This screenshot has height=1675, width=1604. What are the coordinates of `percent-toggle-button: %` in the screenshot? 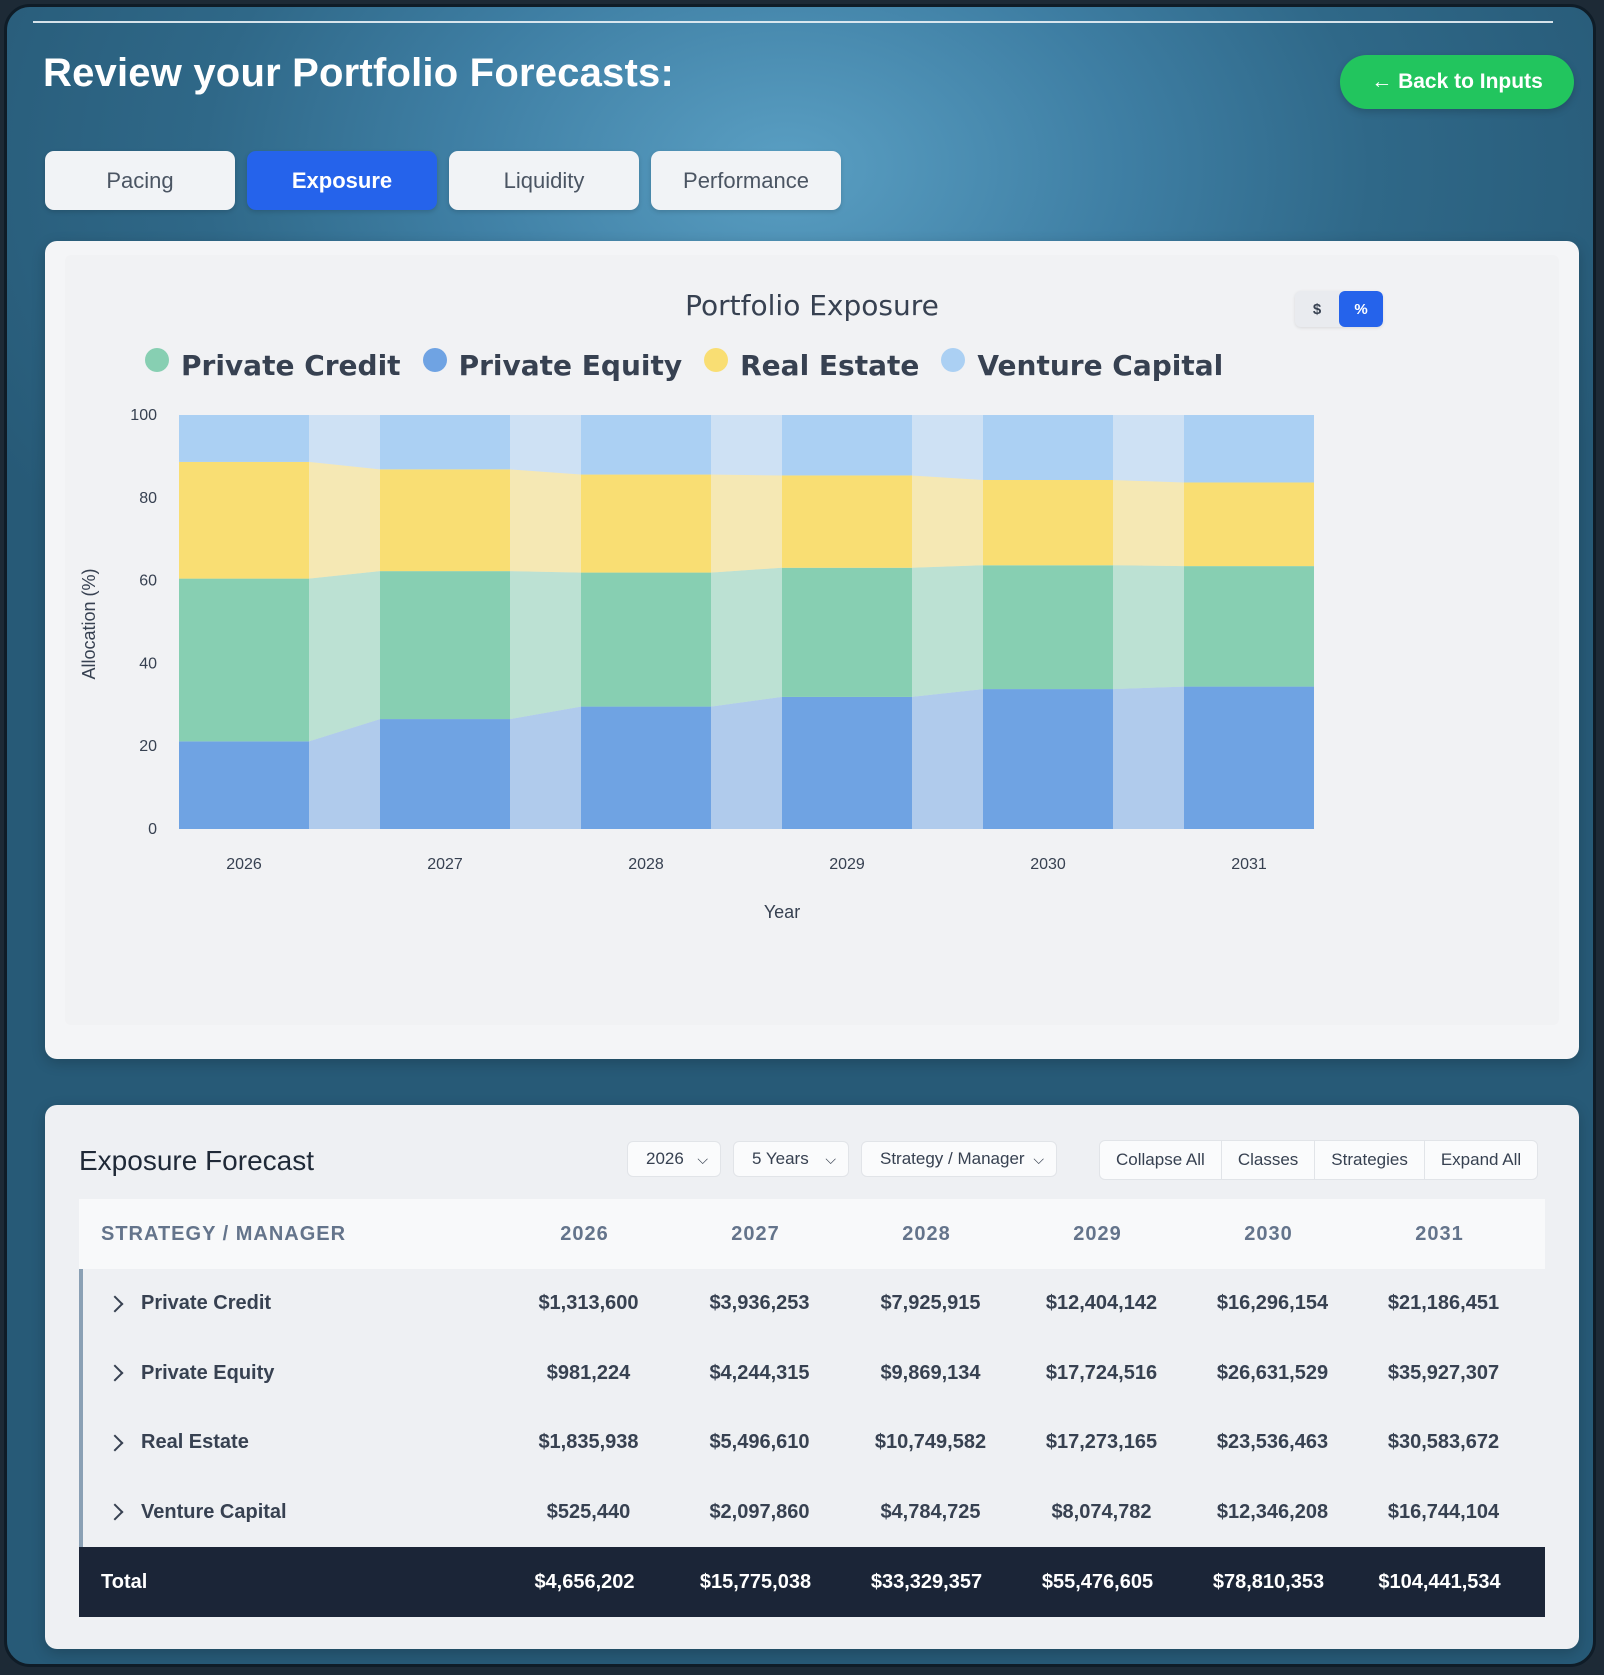 It's located at (1361, 309).